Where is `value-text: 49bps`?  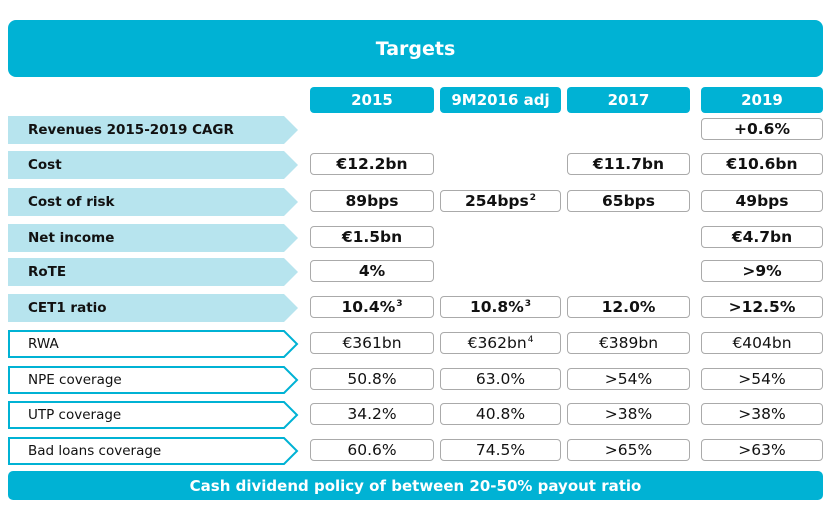
value-text: 49bps is located at coordinates (762, 201).